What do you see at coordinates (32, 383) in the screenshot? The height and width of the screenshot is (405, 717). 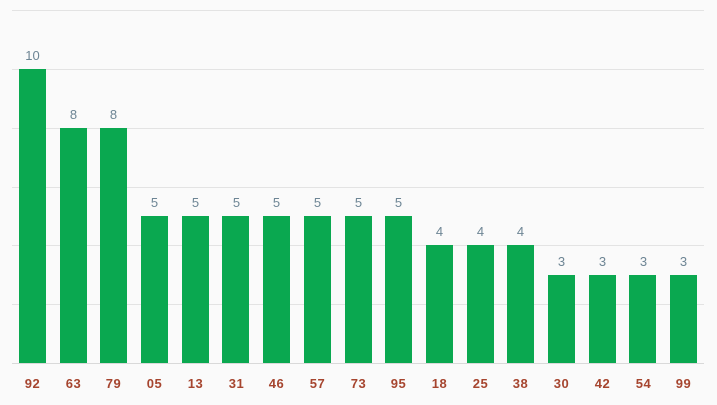 I see `x-axis-label: 92` at bounding box center [32, 383].